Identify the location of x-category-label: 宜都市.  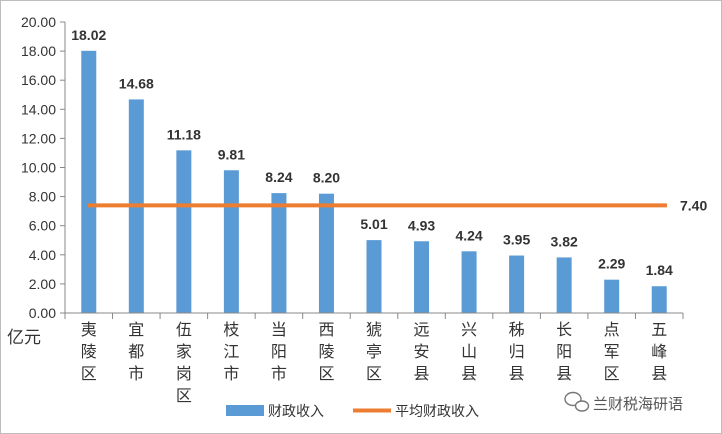
(136, 351).